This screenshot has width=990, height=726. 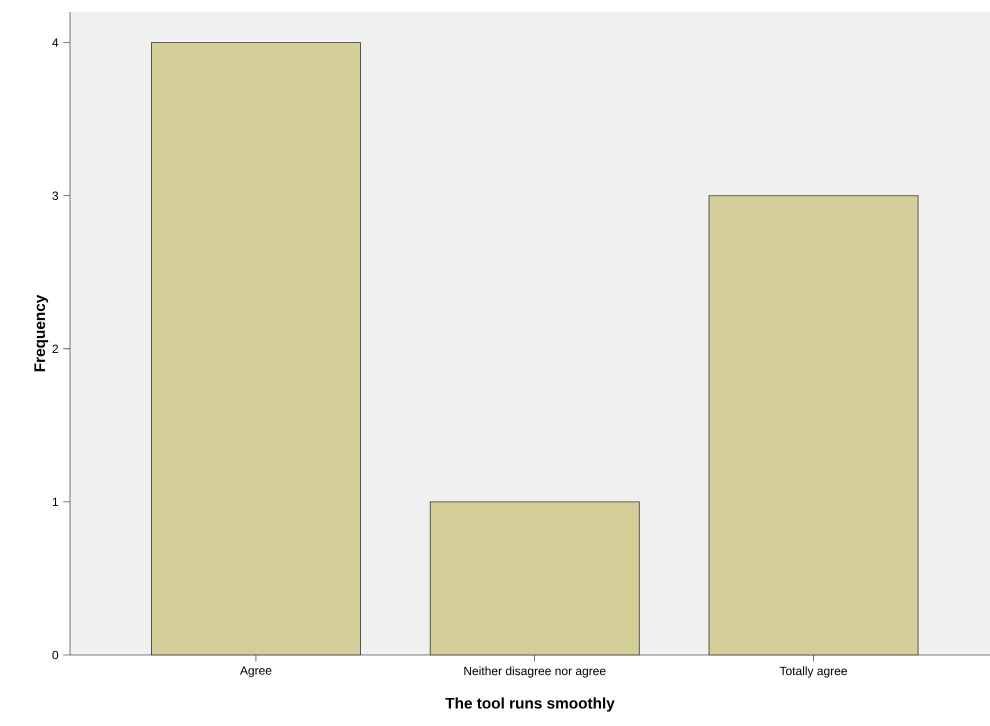 I want to click on x-tick-label: Neither disagree nor agree, so click(x=535, y=672).